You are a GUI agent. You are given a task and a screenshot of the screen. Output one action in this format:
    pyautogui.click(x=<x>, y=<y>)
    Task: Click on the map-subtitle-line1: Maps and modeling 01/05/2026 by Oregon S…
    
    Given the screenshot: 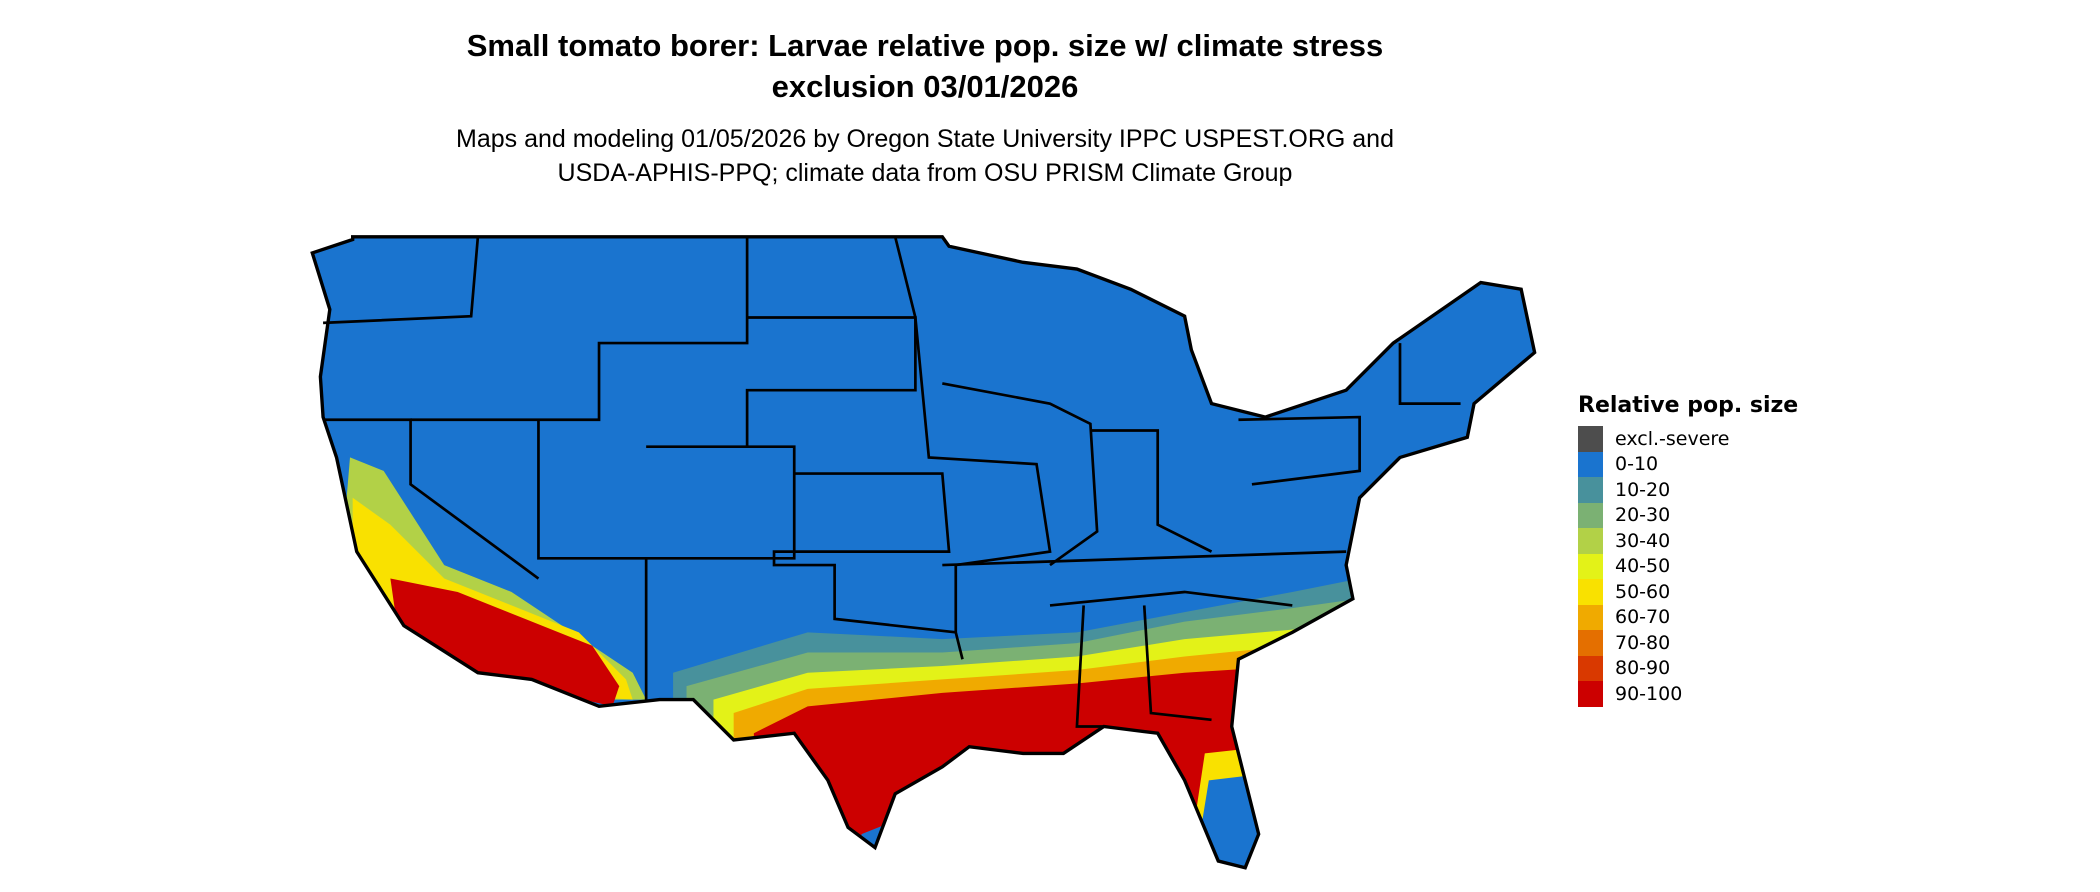 What is the action you would take?
    pyautogui.click(x=925, y=139)
    